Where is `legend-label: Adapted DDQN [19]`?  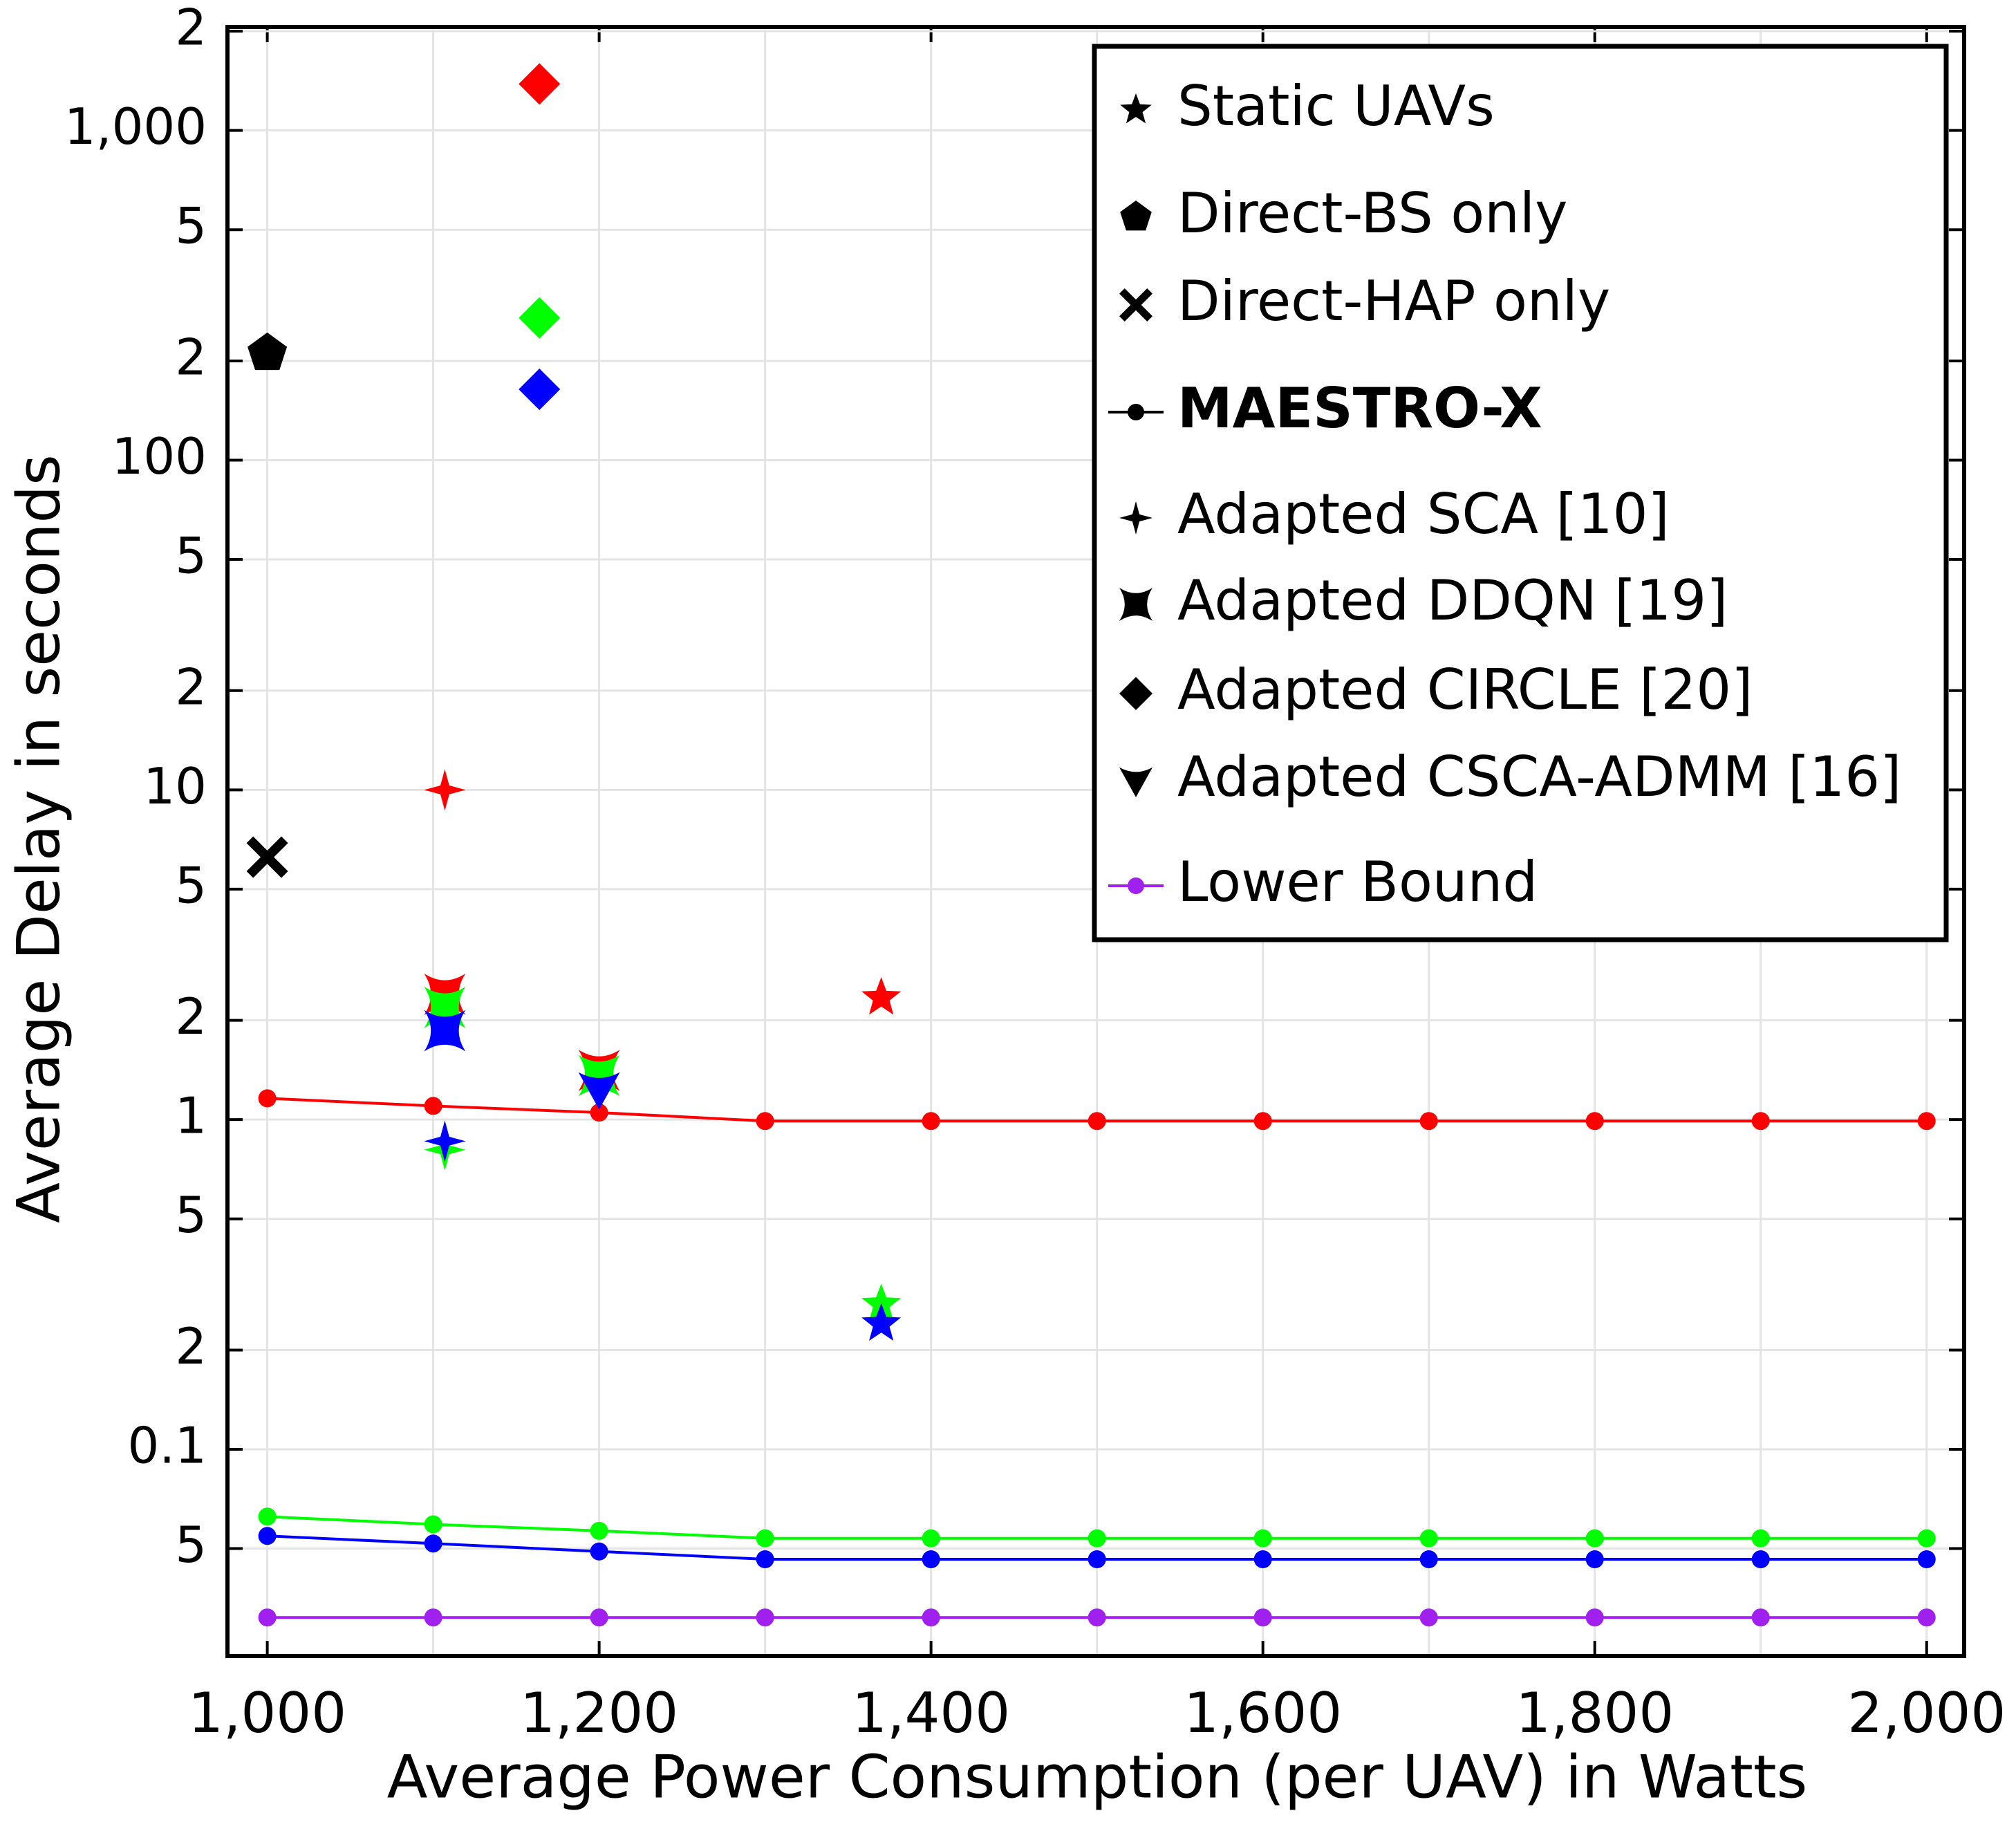
legend-label: Adapted DDQN [19] is located at coordinates (1452, 600).